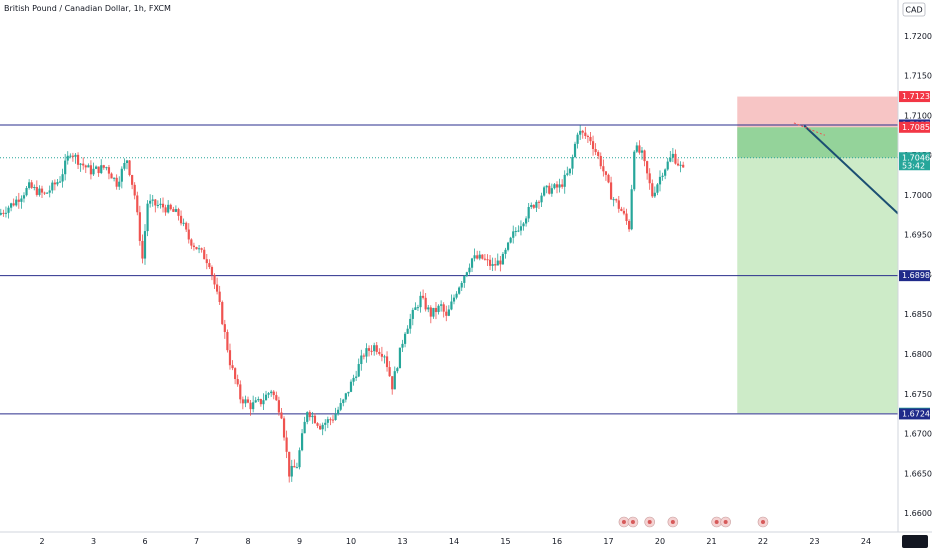 This screenshot has height=550, width=932. I want to click on y-tick-label: 1.67500, so click(918, 394).